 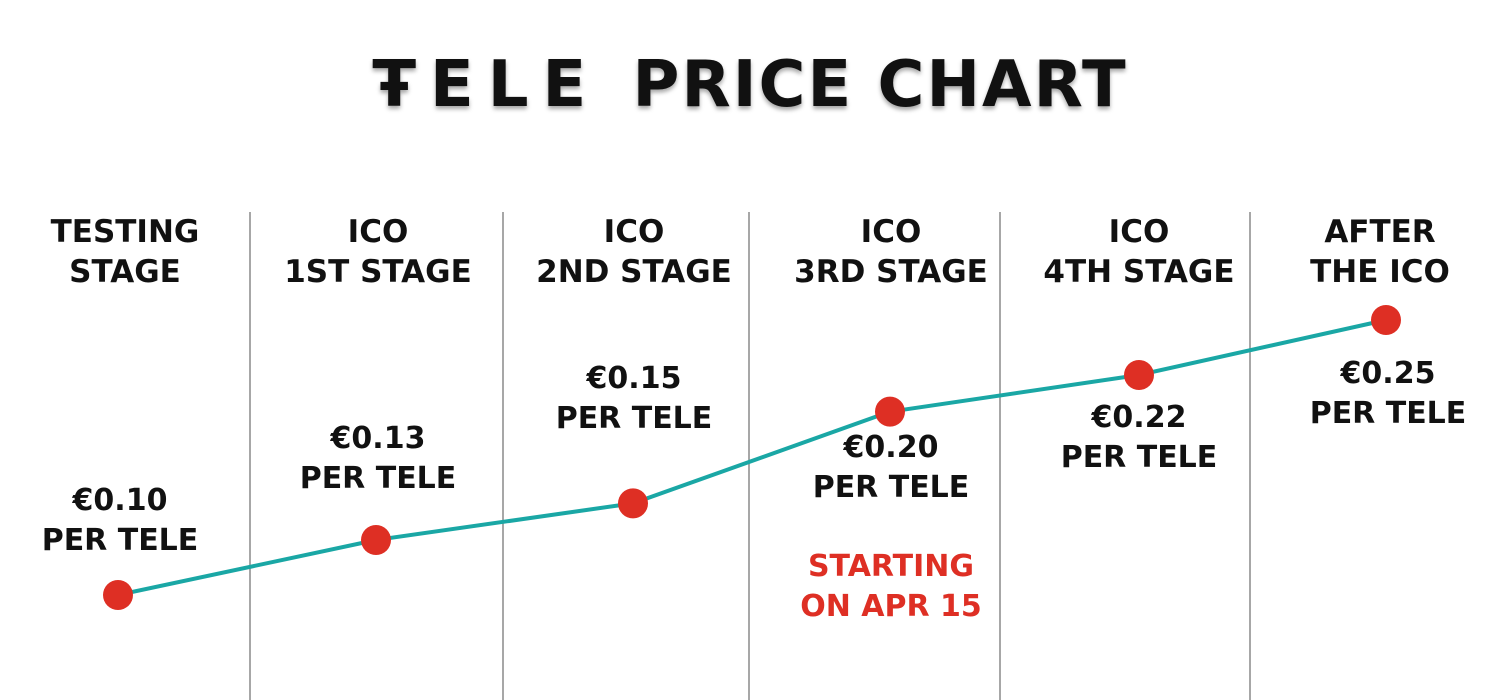 What do you see at coordinates (125, 272) in the screenshot?
I see `stage-label: STAGE` at bounding box center [125, 272].